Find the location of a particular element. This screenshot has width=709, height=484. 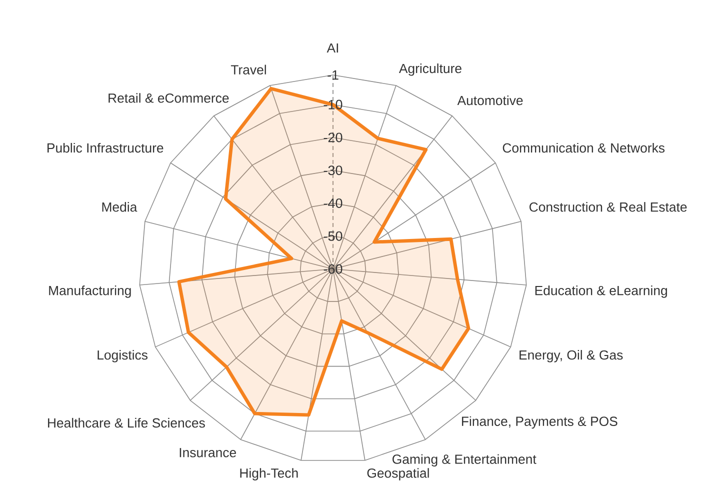

spoke-label: Public Infrastructure is located at coordinates (106, 147).